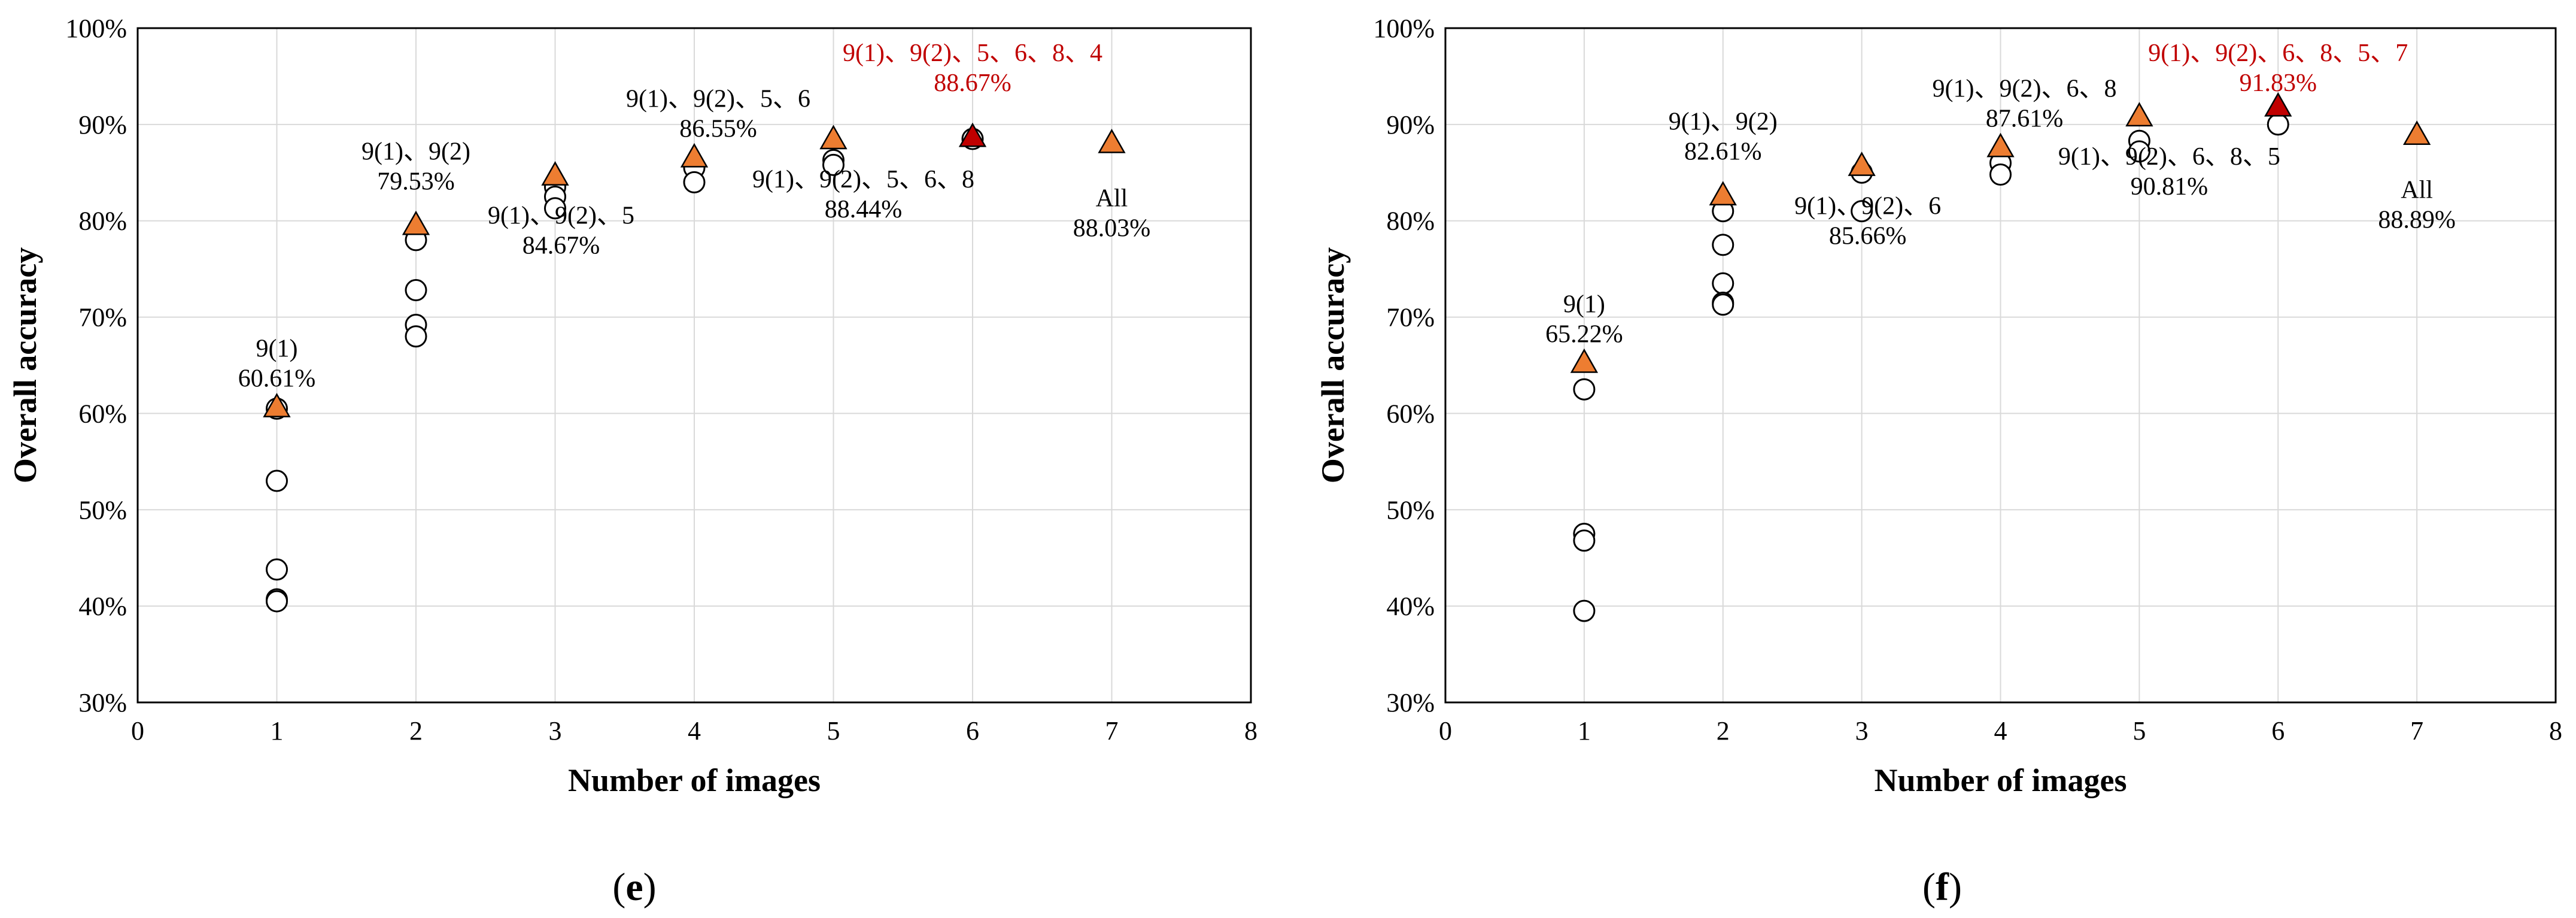 The height and width of the screenshot is (918, 2576). Describe the element at coordinates (2170, 187) in the screenshot. I see `annotation-accuracy: 90.81%` at that location.